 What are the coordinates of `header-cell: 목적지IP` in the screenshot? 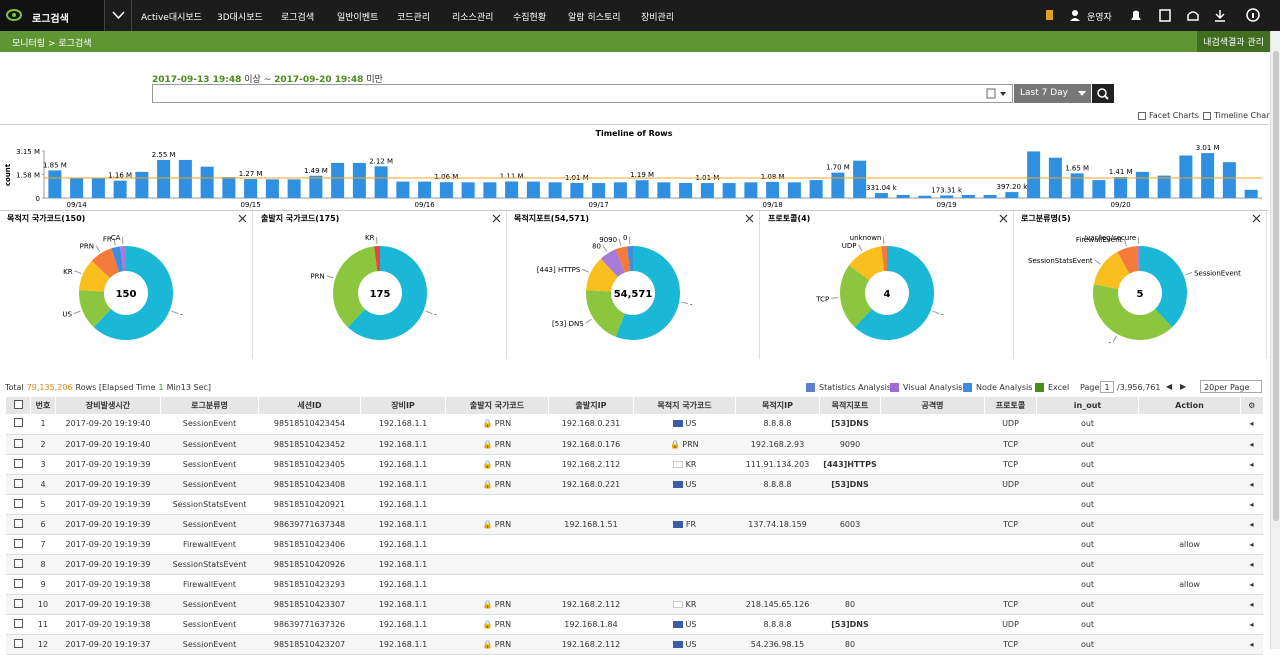 It's located at (778, 405).